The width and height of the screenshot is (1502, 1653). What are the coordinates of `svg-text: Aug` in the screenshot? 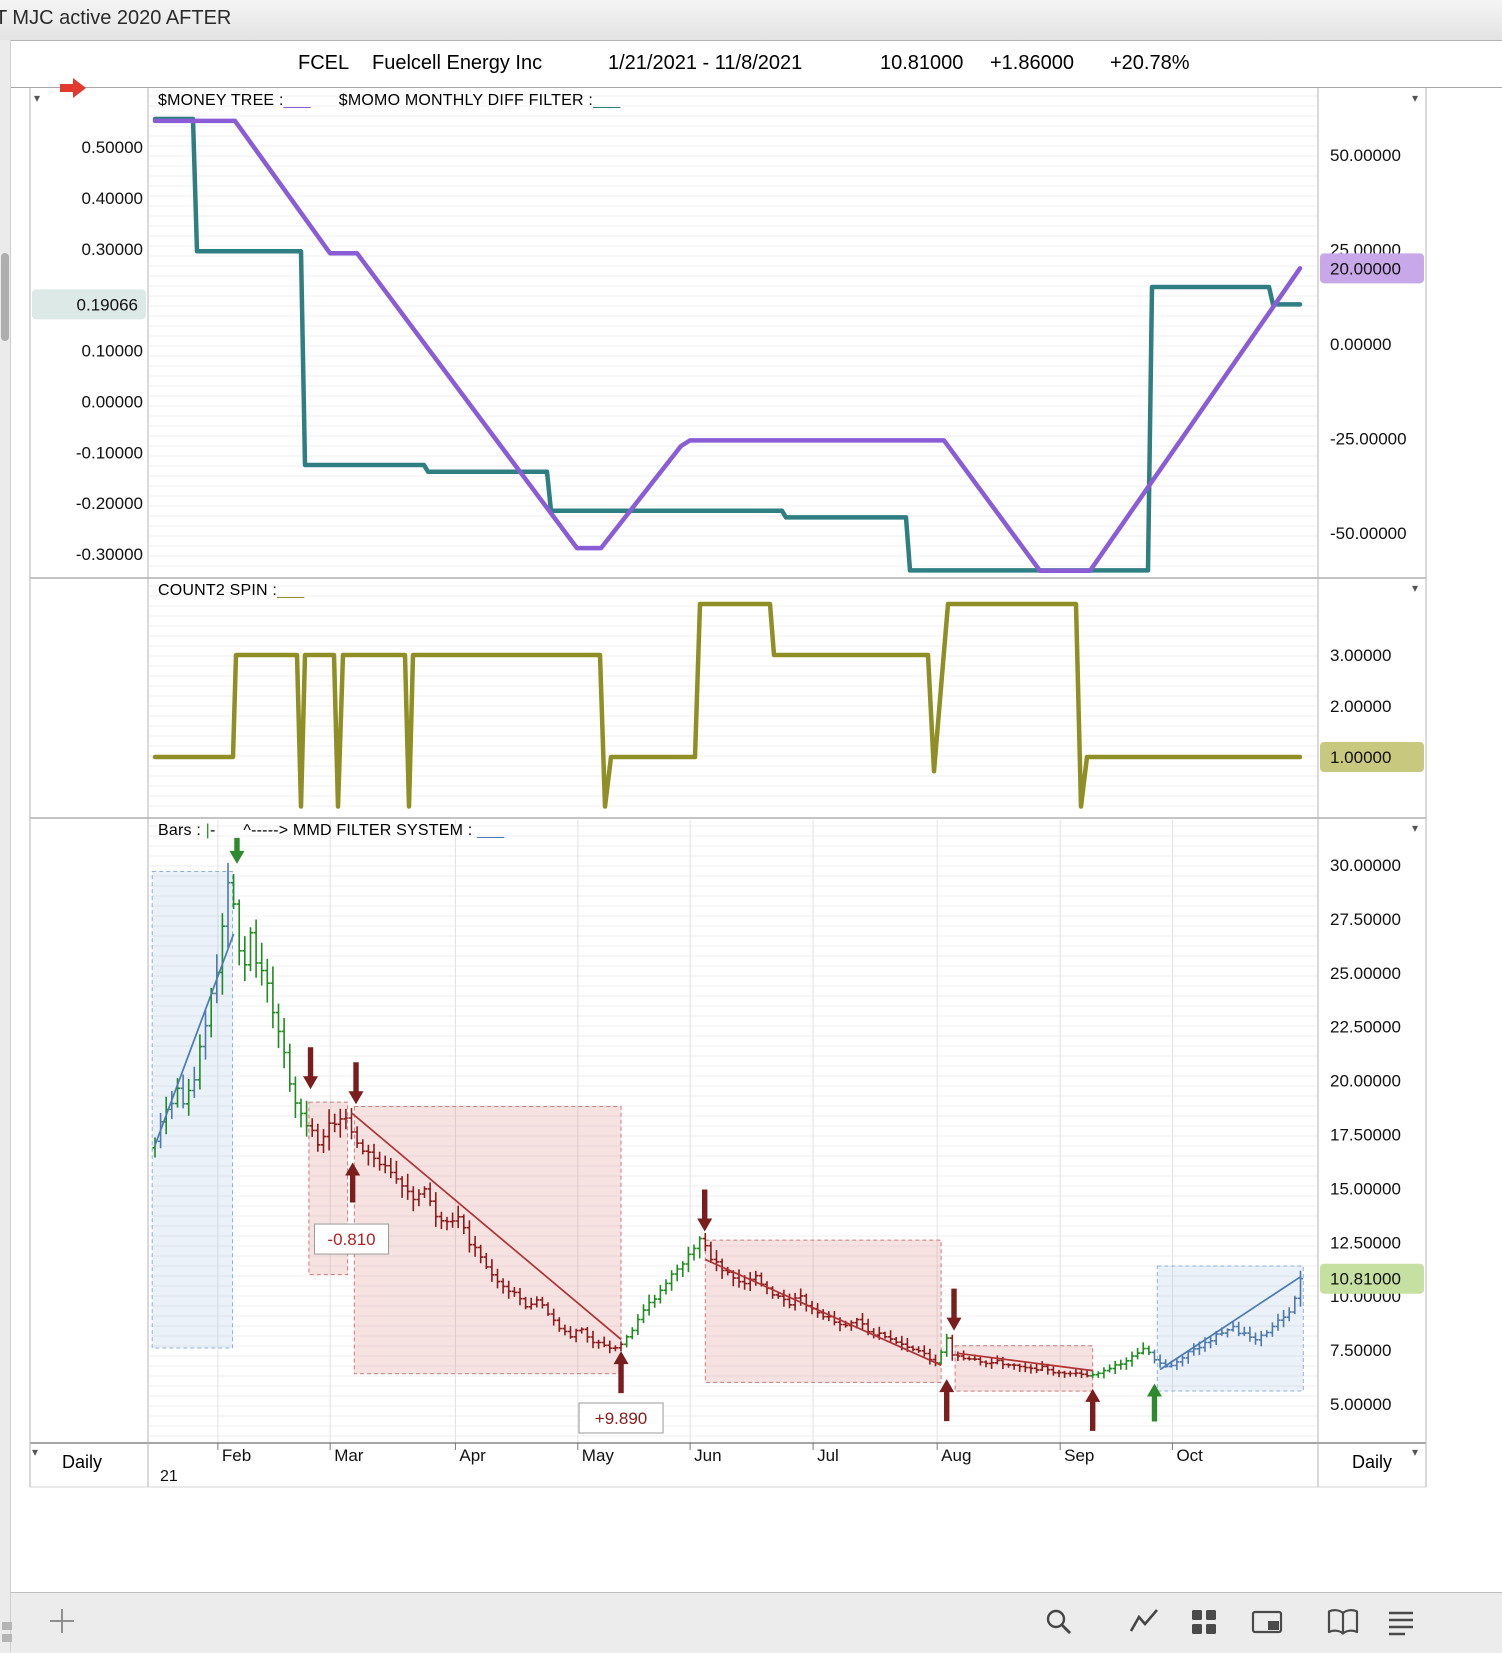 It's located at (956, 1455).